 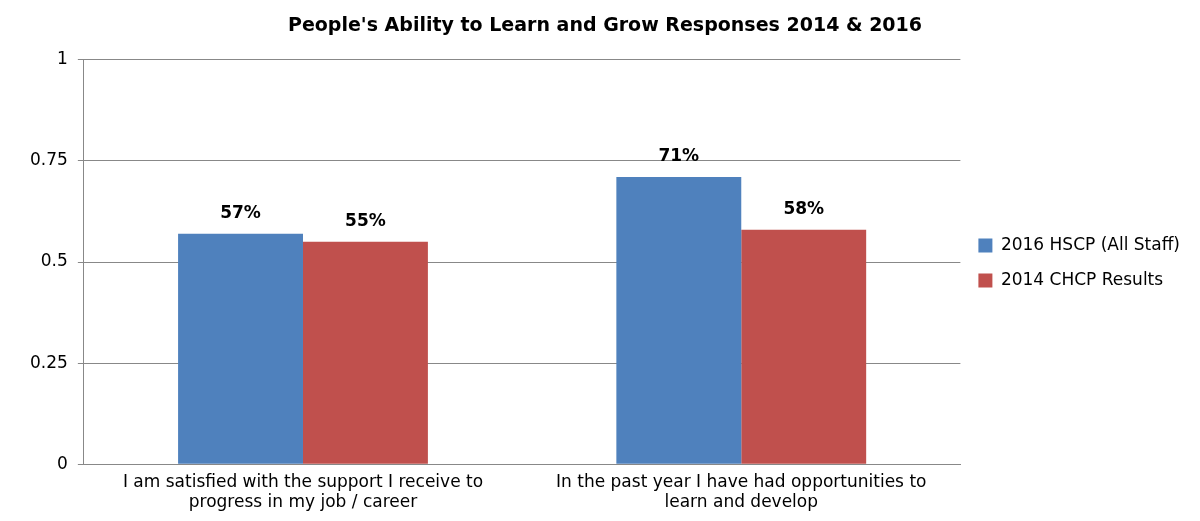 What do you see at coordinates (1082, 278) in the screenshot?
I see `legend-label: 2014 CHCP Results` at bounding box center [1082, 278].